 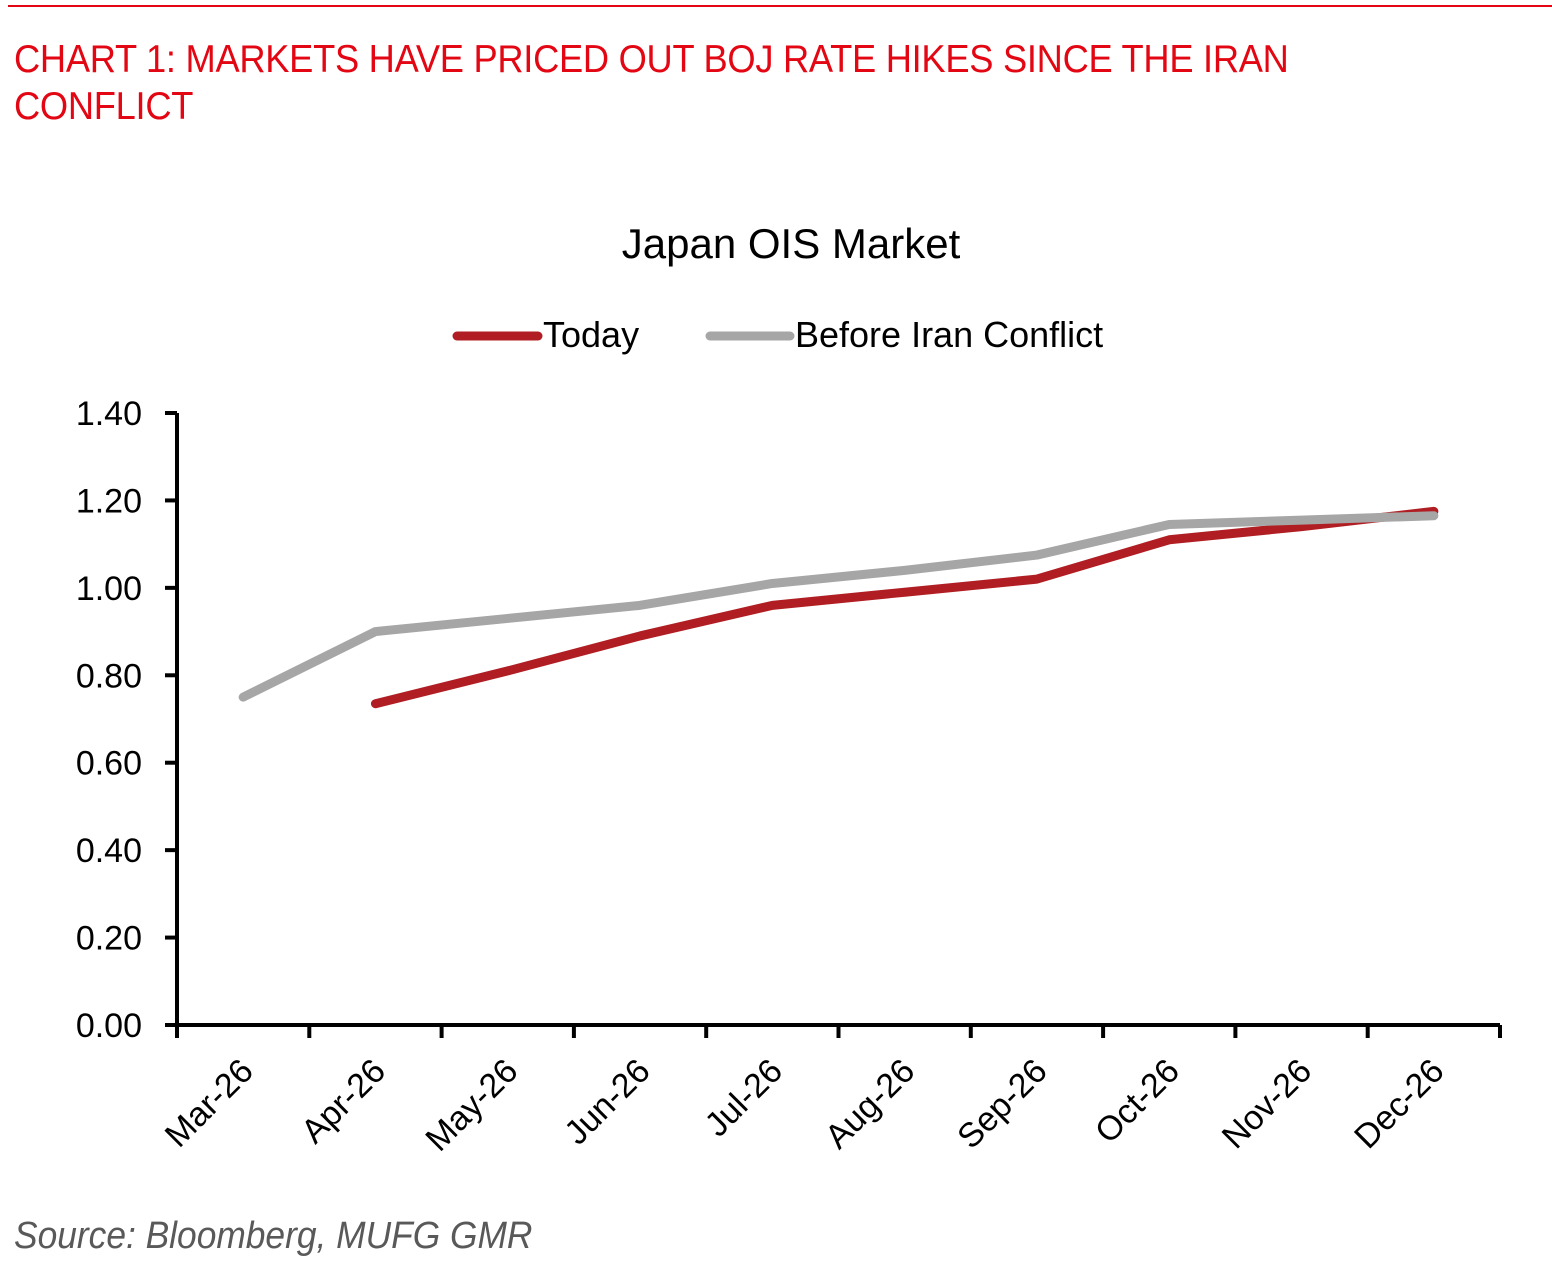 I want to click on legend-item: Before Iran Conflict, so click(x=904, y=334).